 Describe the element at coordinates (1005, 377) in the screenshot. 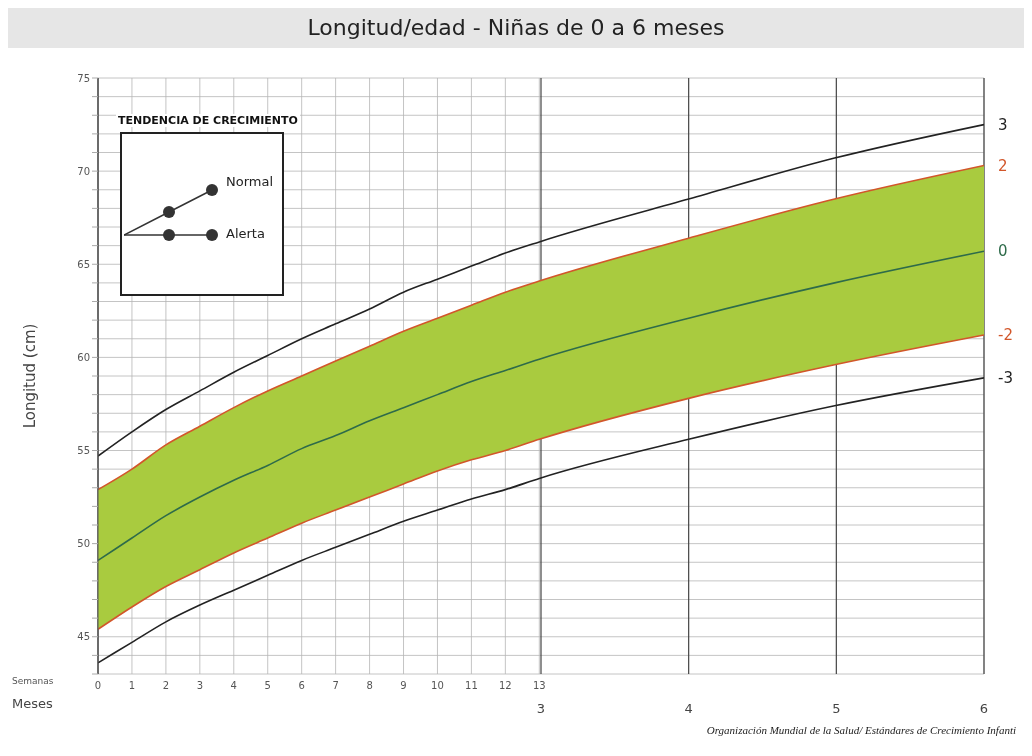

I see `series-label: -3` at that location.